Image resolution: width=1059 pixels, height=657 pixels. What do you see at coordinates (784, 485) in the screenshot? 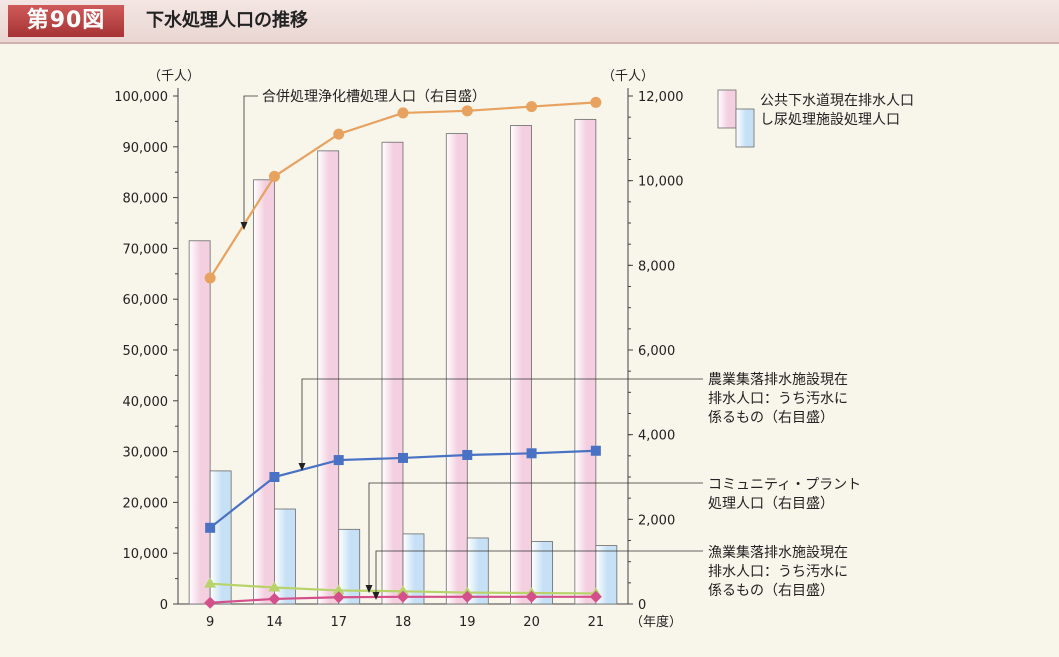
I see `annotation-community: コミュニティ・プラント` at bounding box center [784, 485].